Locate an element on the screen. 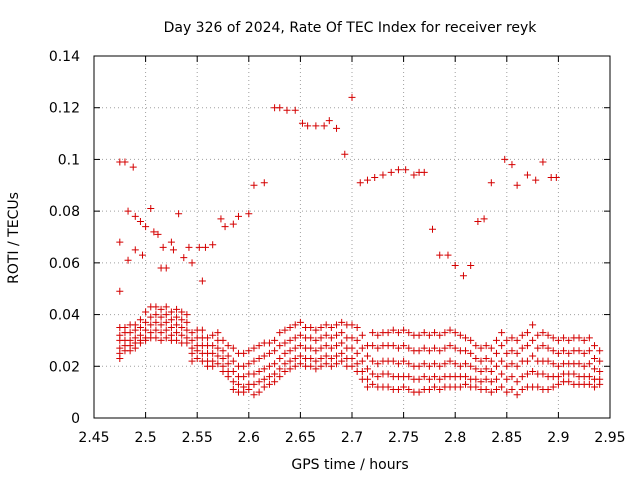  y-tick-label: 0.1 is located at coordinates (69, 160).